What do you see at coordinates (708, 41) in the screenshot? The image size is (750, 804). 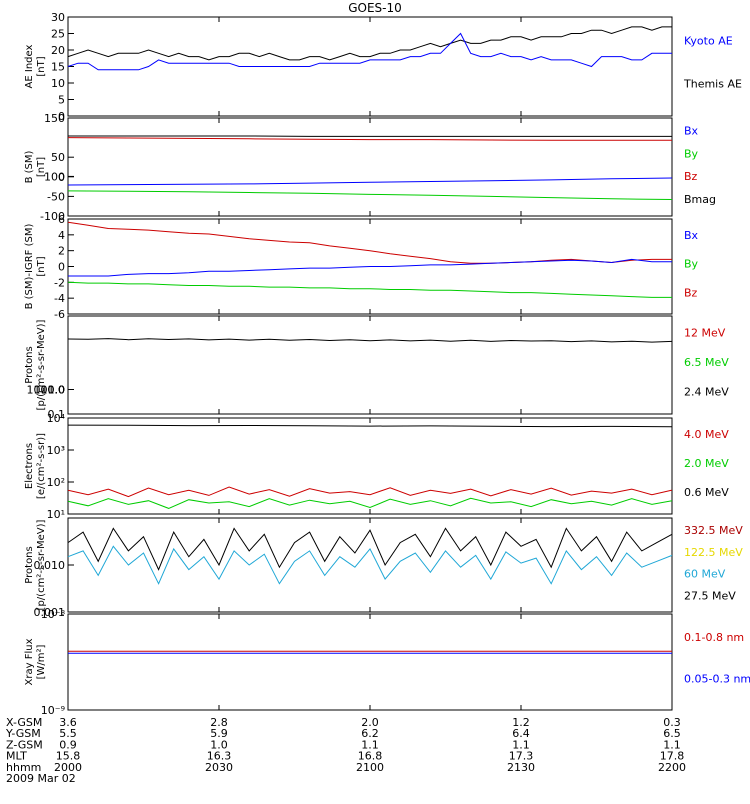 I see `legend-entry: Kyoto AE` at bounding box center [708, 41].